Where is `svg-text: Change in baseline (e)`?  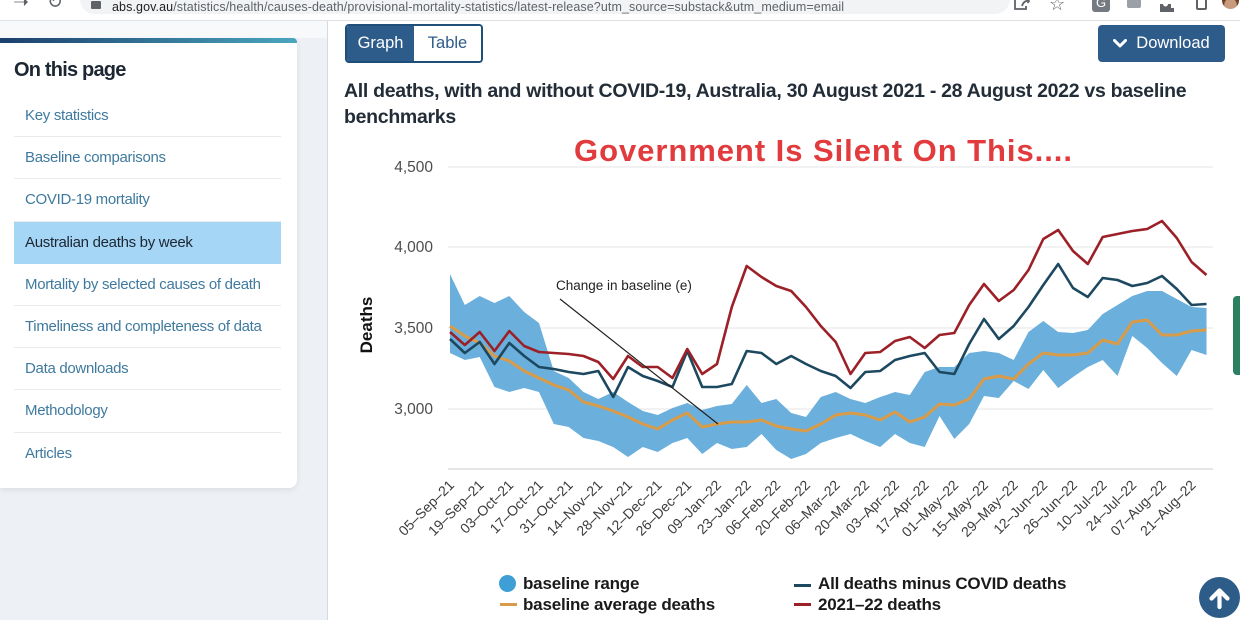 svg-text: Change in baseline (e) is located at coordinates (624, 285).